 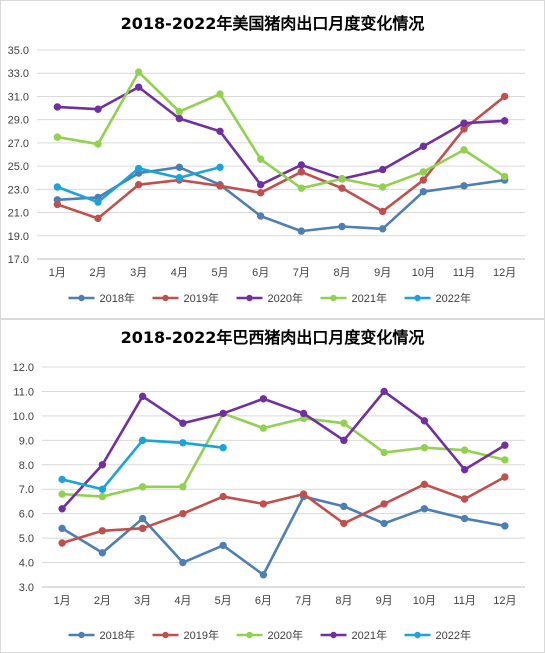 I want to click on y-tick-label: 29.0, so click(x=18, y=121).